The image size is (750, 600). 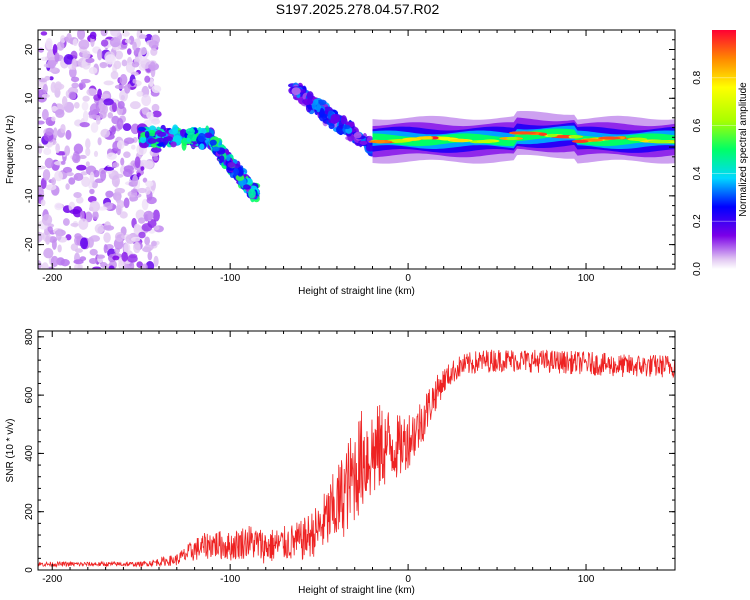 What do you see at coordinates (29, 453) in the screenshot?
I see `snr-ytick-label: 400` at bounding box center [29, 453].